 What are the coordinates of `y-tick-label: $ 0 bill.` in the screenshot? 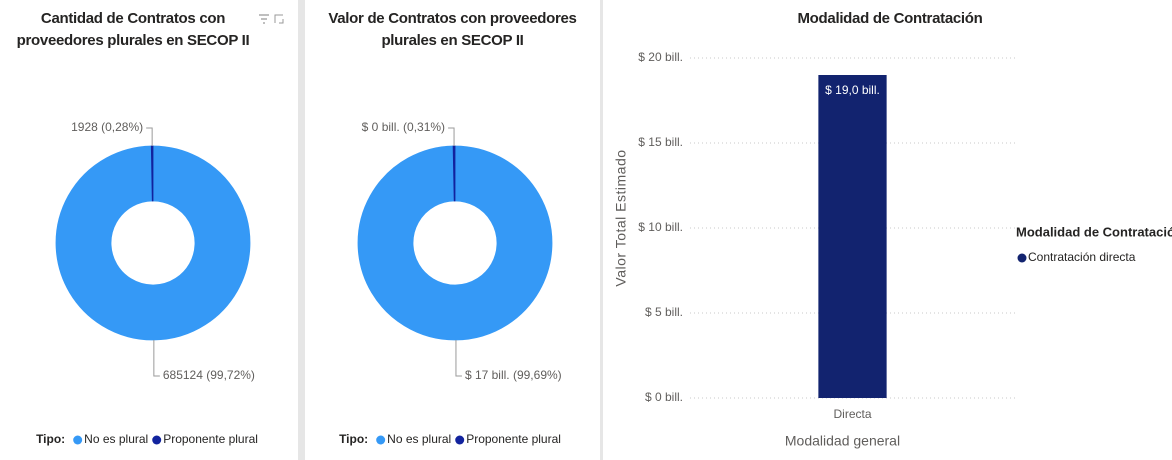 It's located at (664, 397).